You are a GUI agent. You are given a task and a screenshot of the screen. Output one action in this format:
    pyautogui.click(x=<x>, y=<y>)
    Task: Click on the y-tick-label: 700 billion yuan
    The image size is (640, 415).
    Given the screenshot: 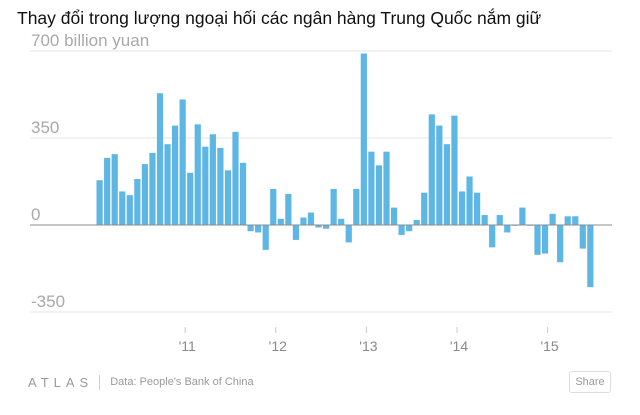 What is the action you would take?
    pyautogui.click(x=90, y=40)
    